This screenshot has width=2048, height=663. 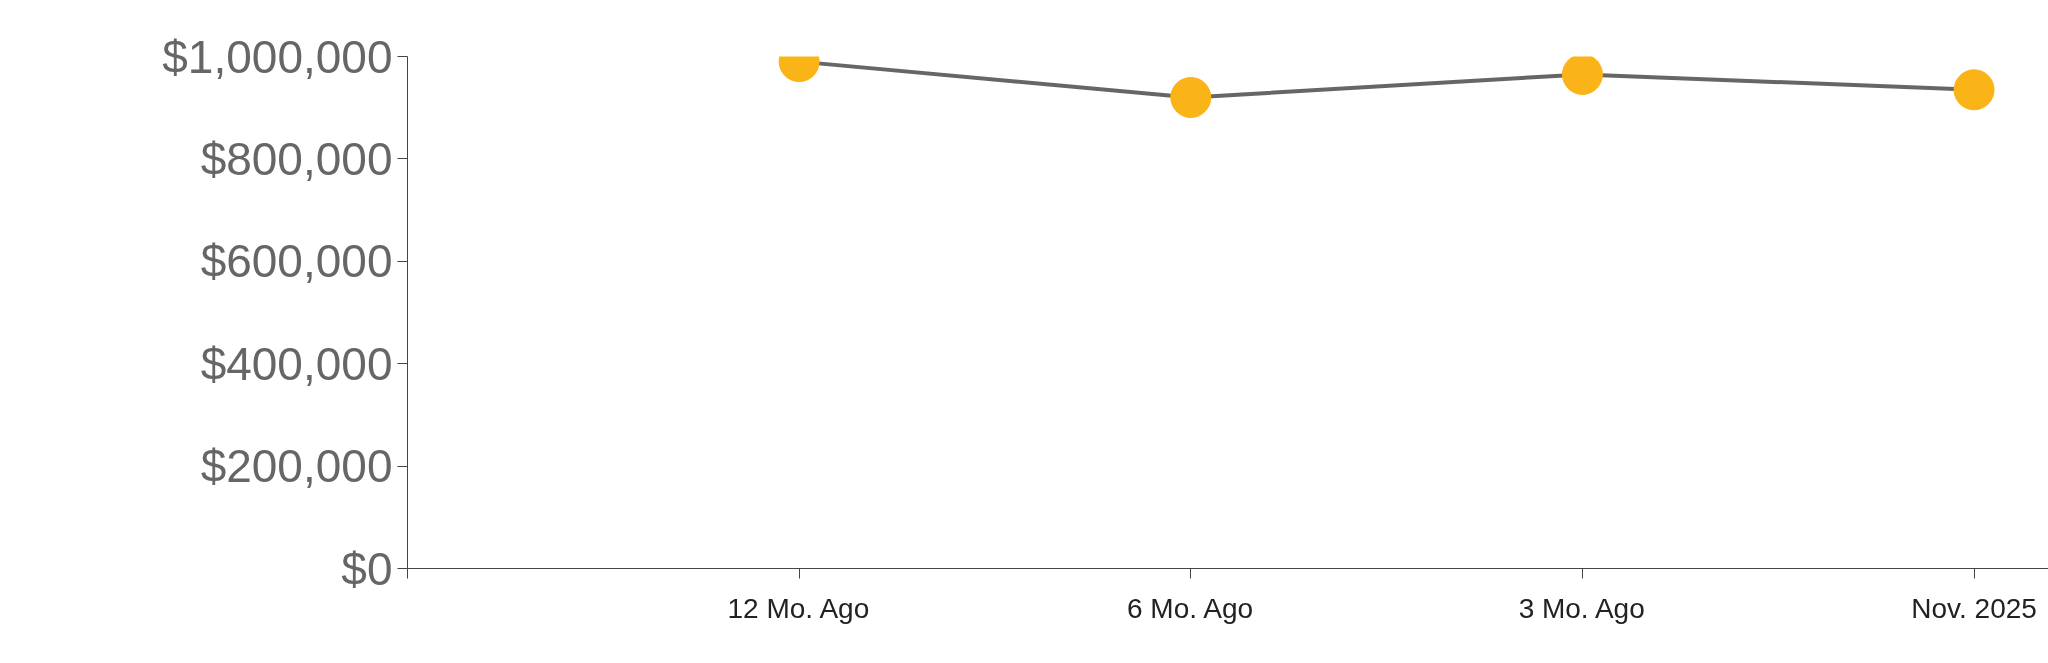 What do you see at coordinates (296, 363) in the screenshot?
I see `y-tick-label: $400,000` at bounding box center [296, 363].